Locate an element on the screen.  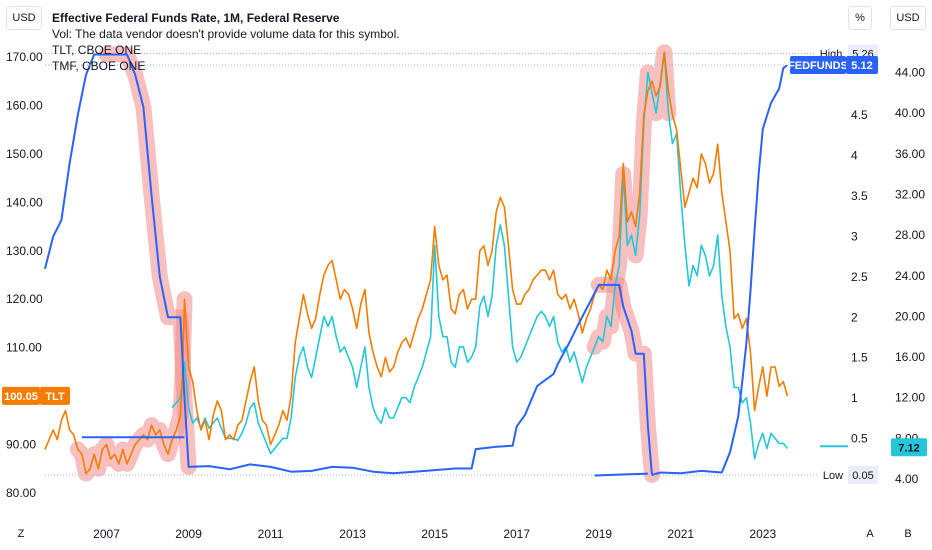
auto-scale-button: A is located at coordinates (870, 534).